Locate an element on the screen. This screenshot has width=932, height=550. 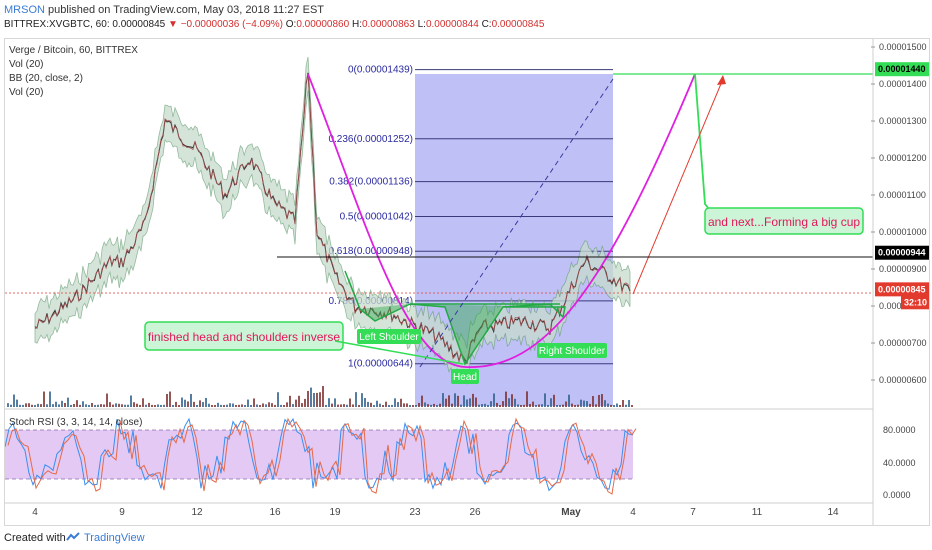
tradingview-logo-icon is located at coordinates (73, 536).